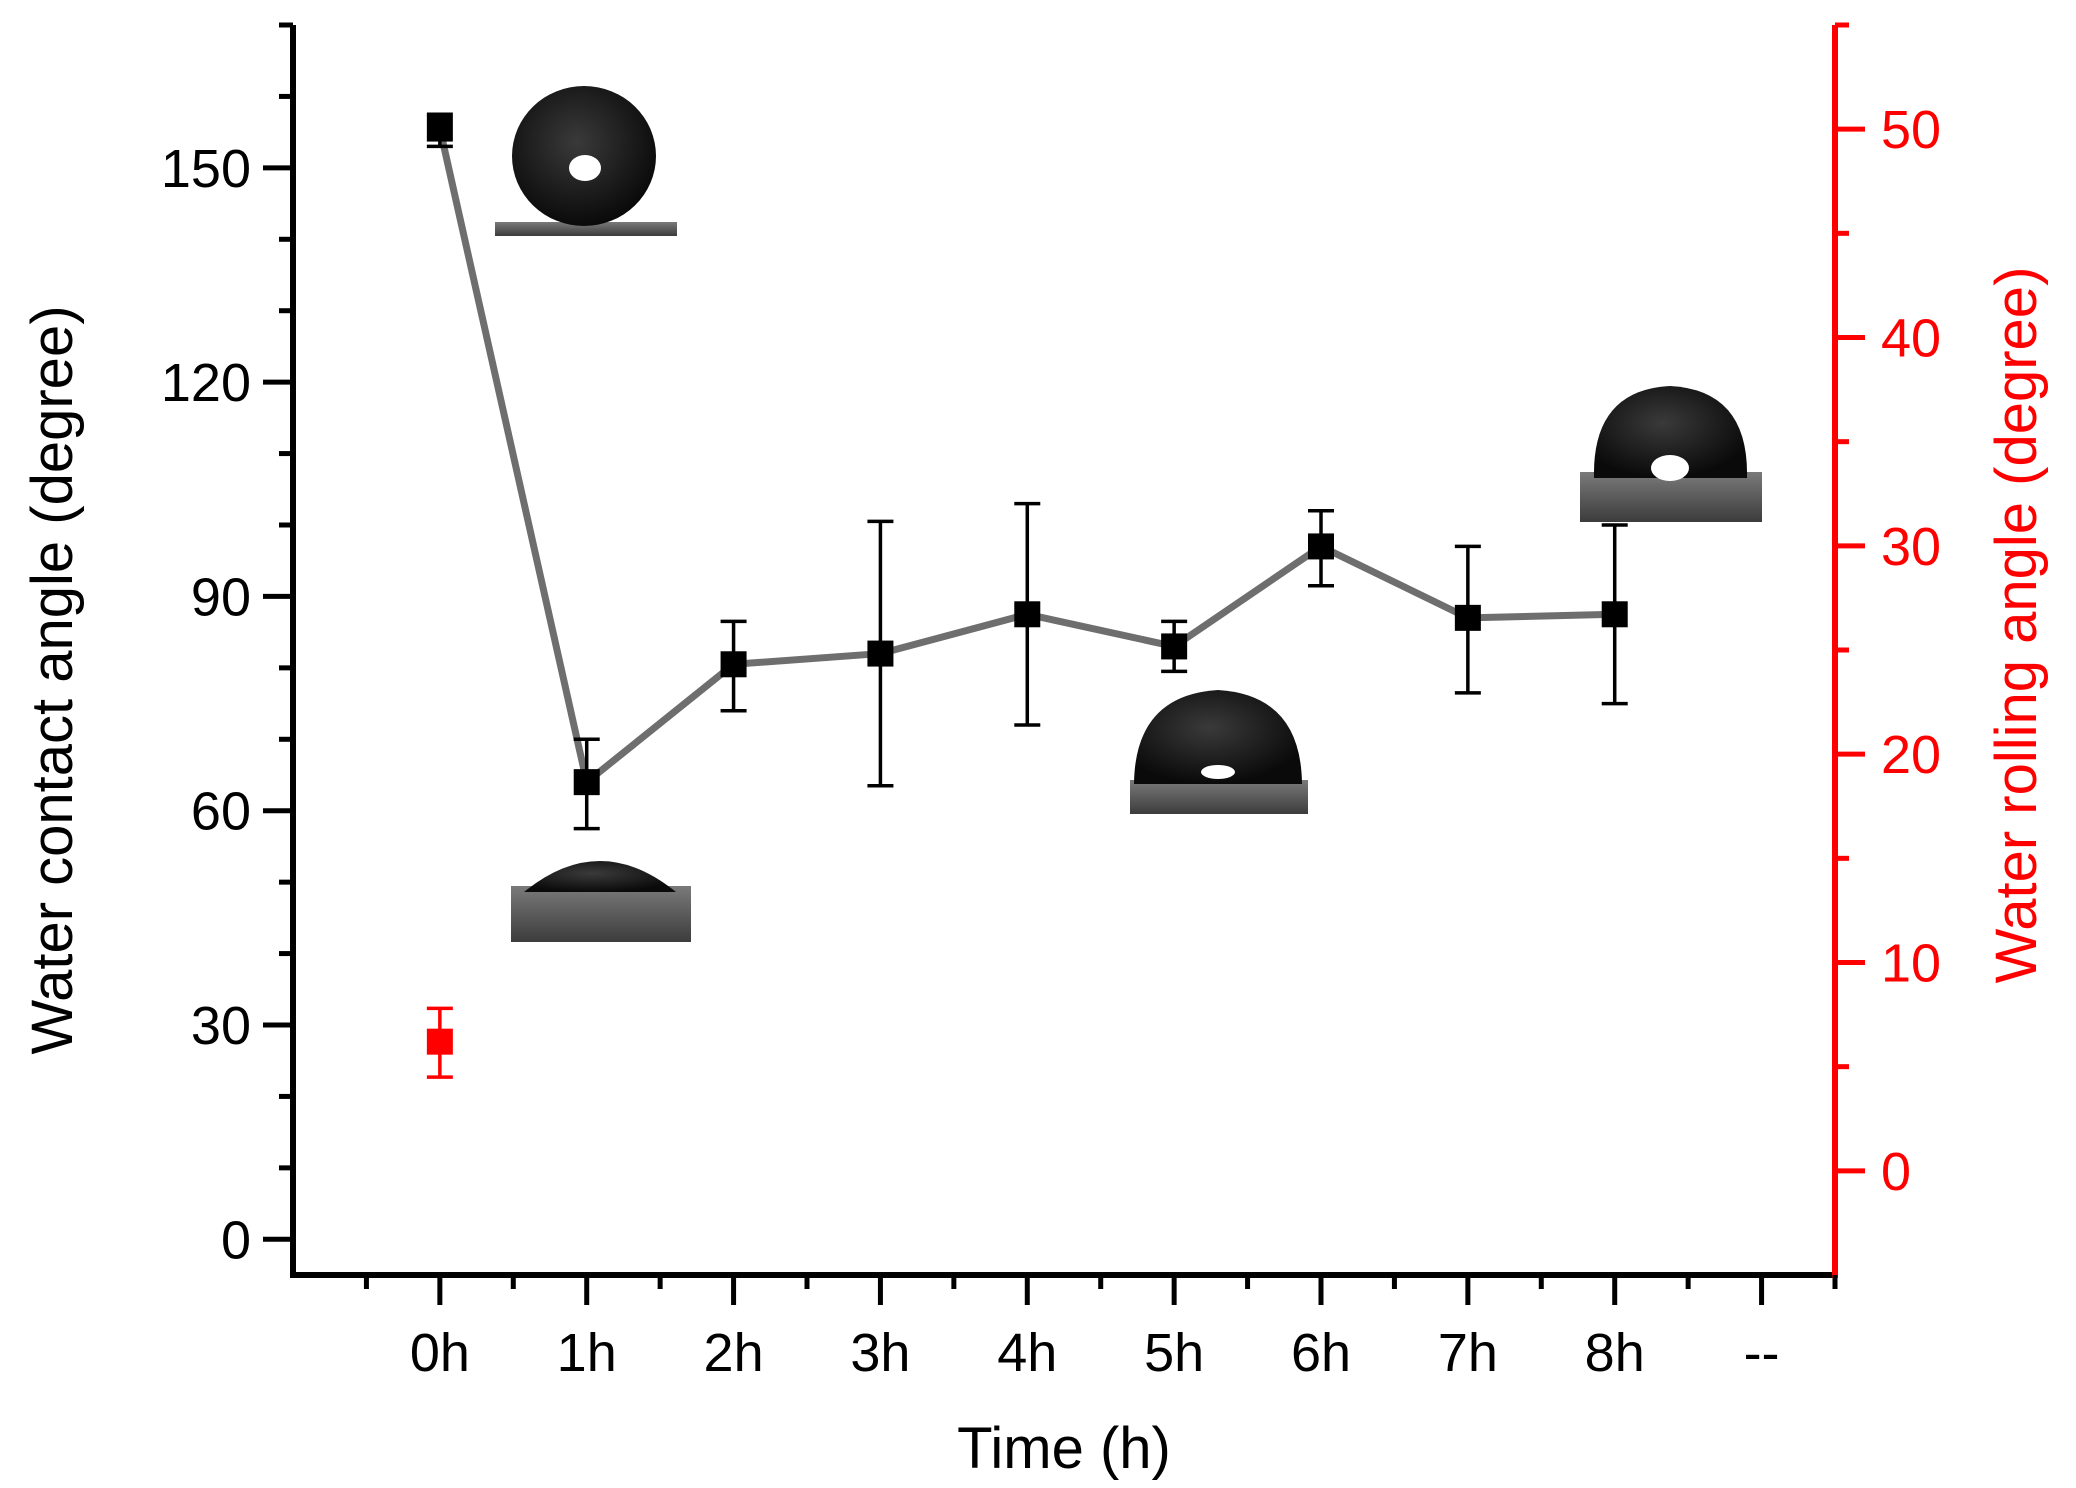 This screenshot has width=2076, height=1488. I want to click on droplet-1h-inset, so click(601, 901).